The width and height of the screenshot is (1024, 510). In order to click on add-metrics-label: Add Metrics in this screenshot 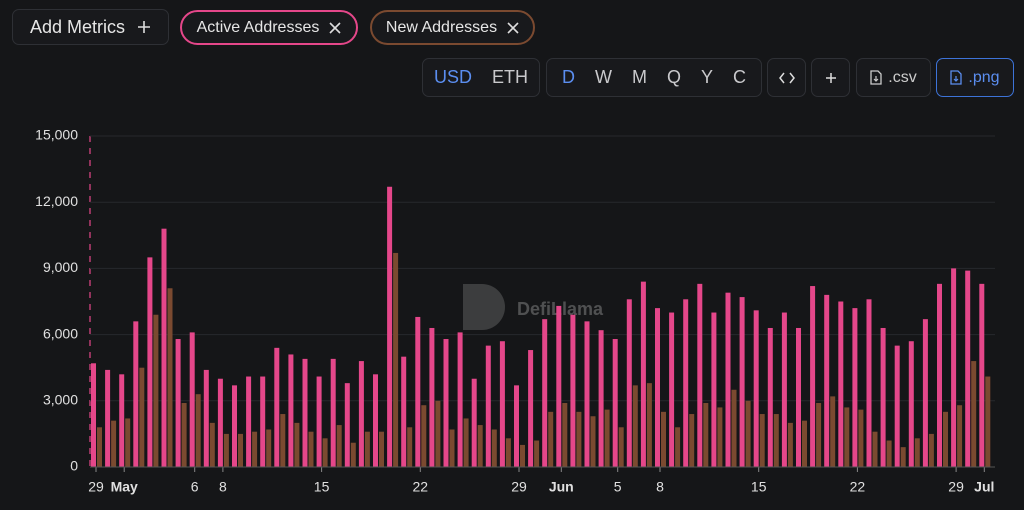, I will do `click(77, 26)`.